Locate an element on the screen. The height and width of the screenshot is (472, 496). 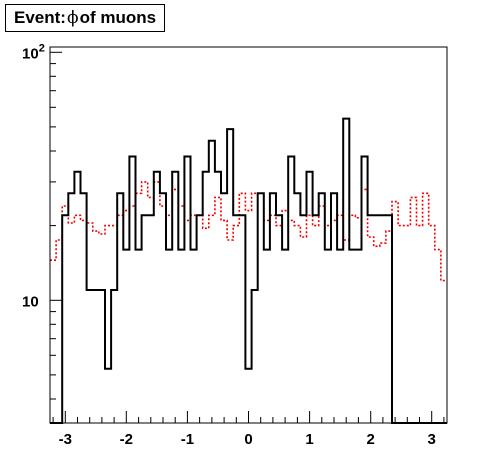
x-tick-label: -2 is located at coordinates (126, 439).